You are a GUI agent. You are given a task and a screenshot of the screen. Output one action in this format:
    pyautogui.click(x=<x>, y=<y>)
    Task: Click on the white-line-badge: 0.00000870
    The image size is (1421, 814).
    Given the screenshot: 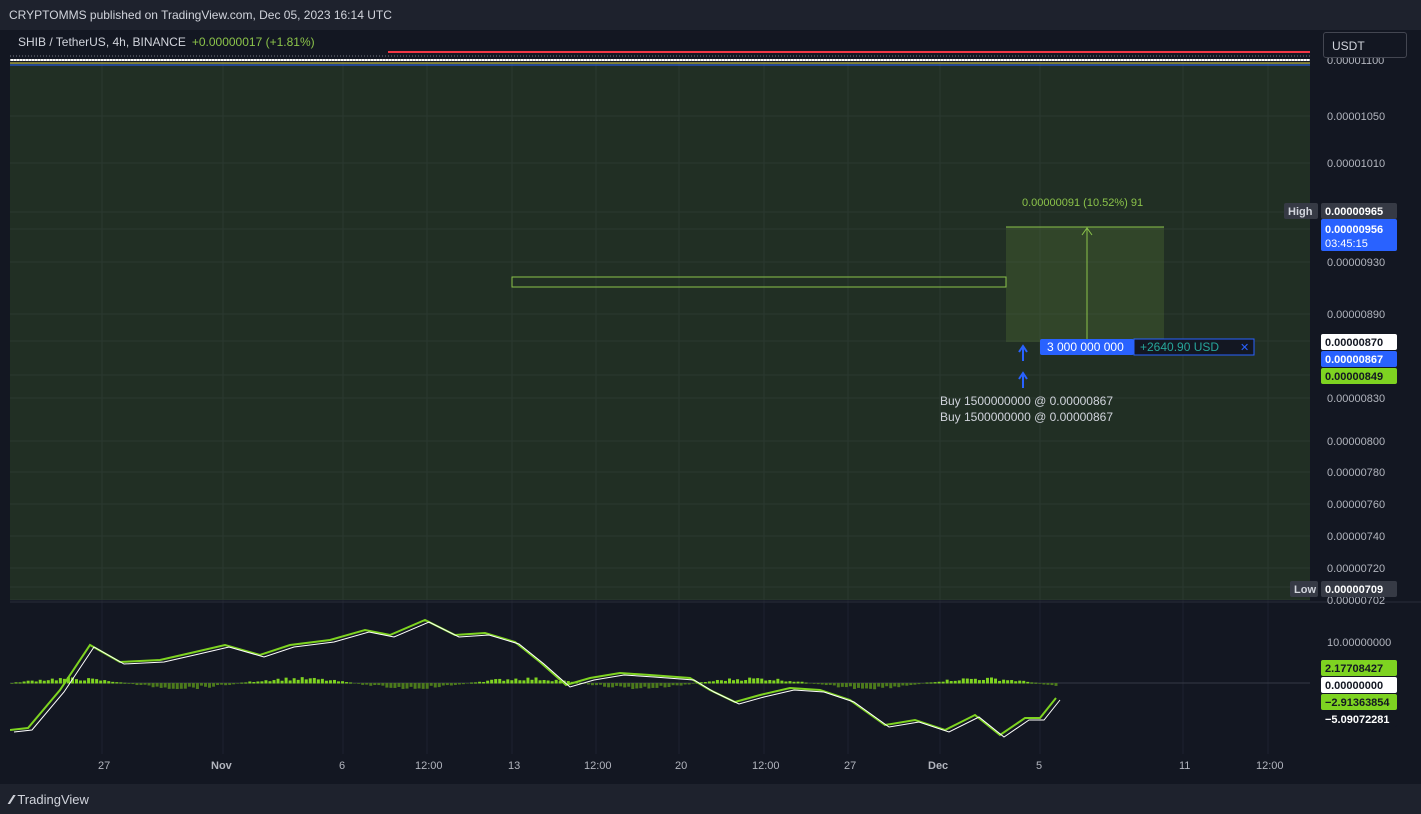 What is the action you would take?
    pyautogui.click(x=1354, y=343)
    